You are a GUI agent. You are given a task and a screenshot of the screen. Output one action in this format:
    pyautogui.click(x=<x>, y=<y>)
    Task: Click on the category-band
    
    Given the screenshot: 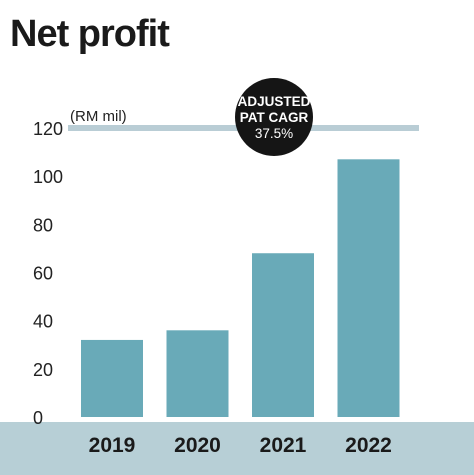 What is the action you would take?
    pyautogui.click(x=237, y=448)
    